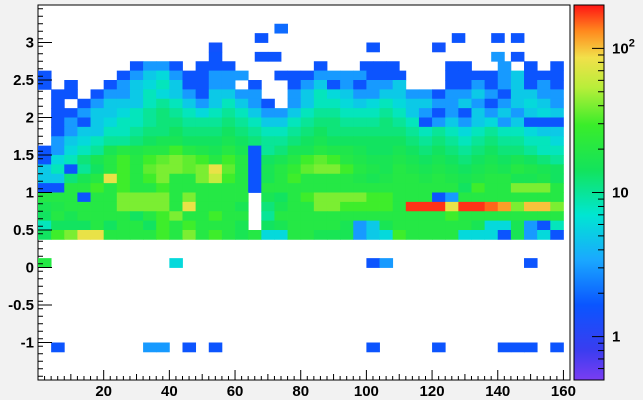  What do you see at coordinates (30, 193) in the screenshot?
I see `y-tick-label: 1` at bounding box center [30, 193].